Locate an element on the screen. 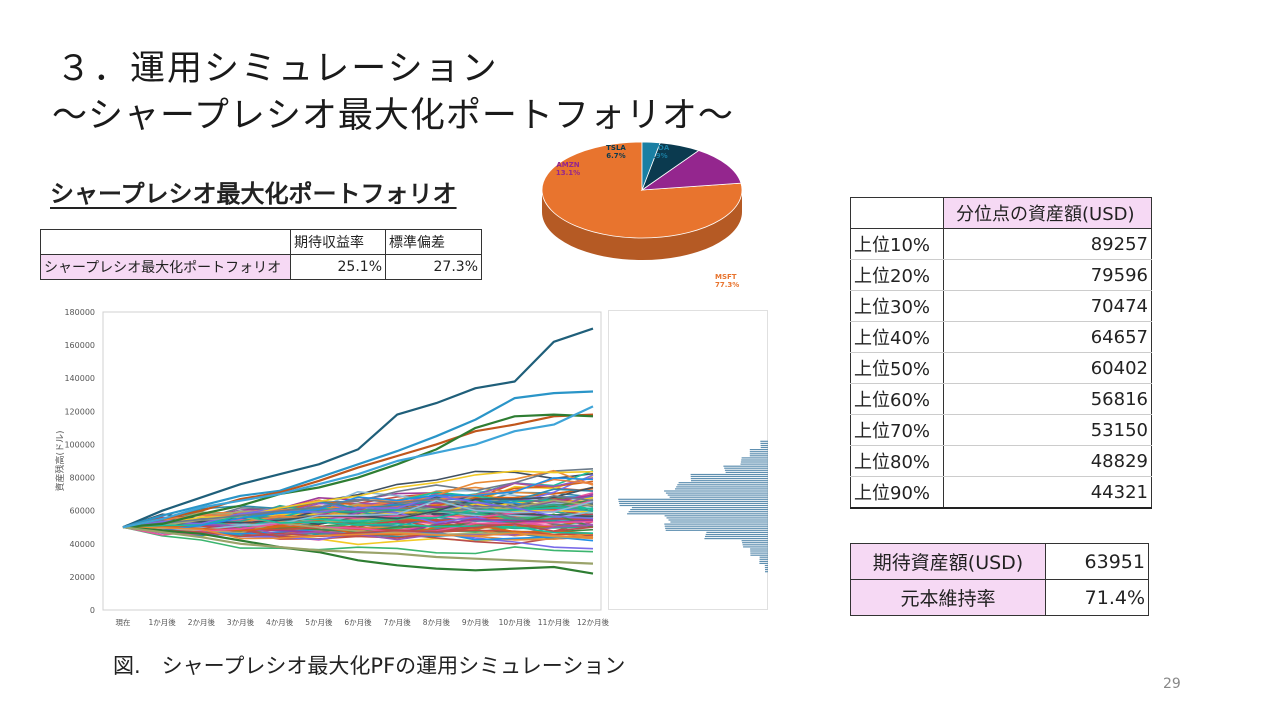  stats-expected-return-value: 25.1% is located at coordinates (338, 267).